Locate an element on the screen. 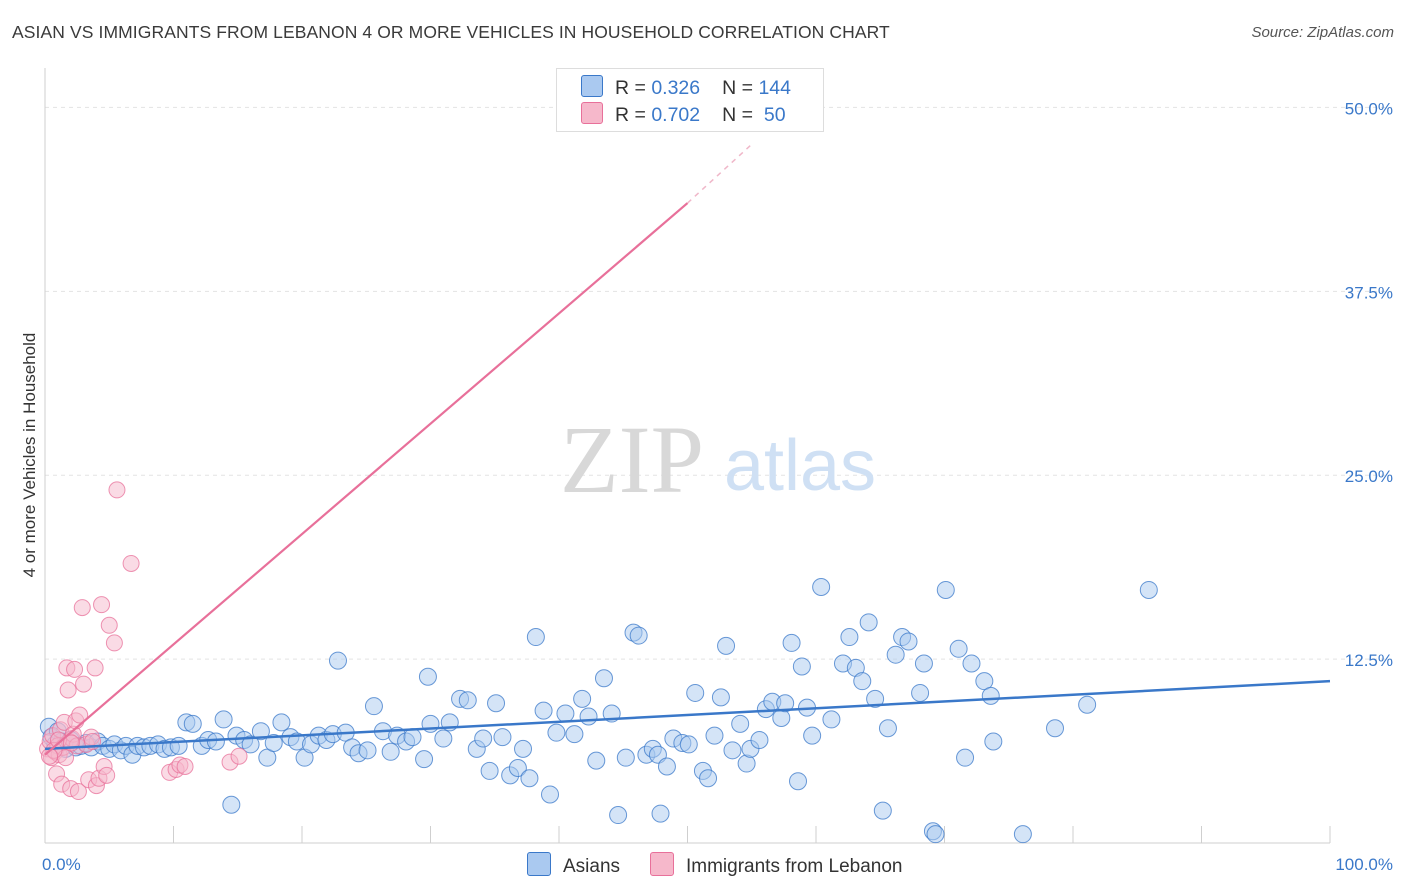 This screenshot has height=892, width=1406. bottom-legend-asians: Asians is located at coordinates (573, 865).